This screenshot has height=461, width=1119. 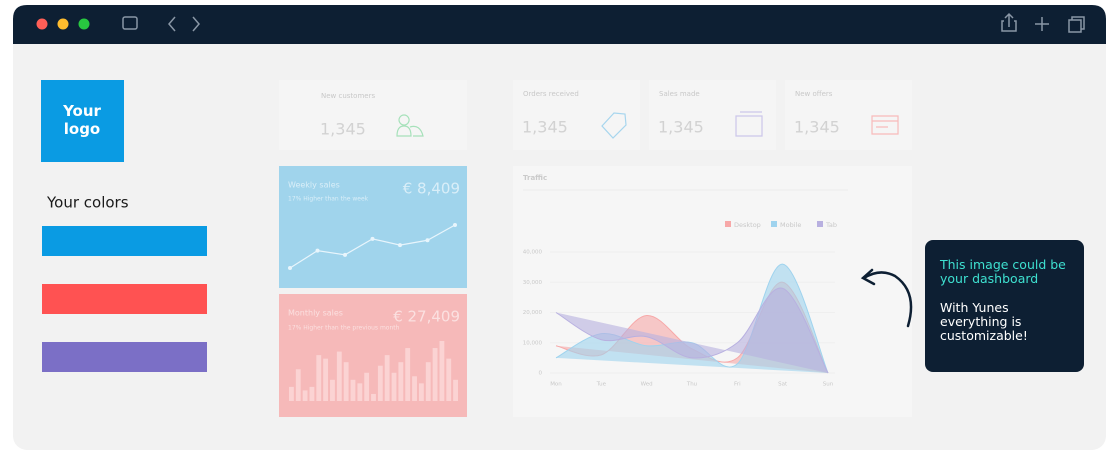 I want to click on panel-title: Weekly sales, so click(x=314, y=185).